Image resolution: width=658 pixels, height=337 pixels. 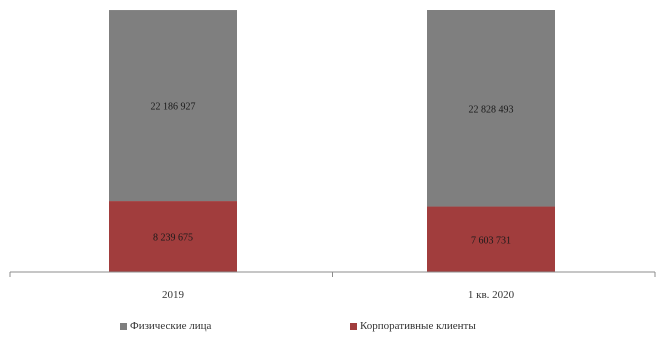 I want to click on legend-label-corporate: Корпоративные клиенты, so click(x=418, y=326).